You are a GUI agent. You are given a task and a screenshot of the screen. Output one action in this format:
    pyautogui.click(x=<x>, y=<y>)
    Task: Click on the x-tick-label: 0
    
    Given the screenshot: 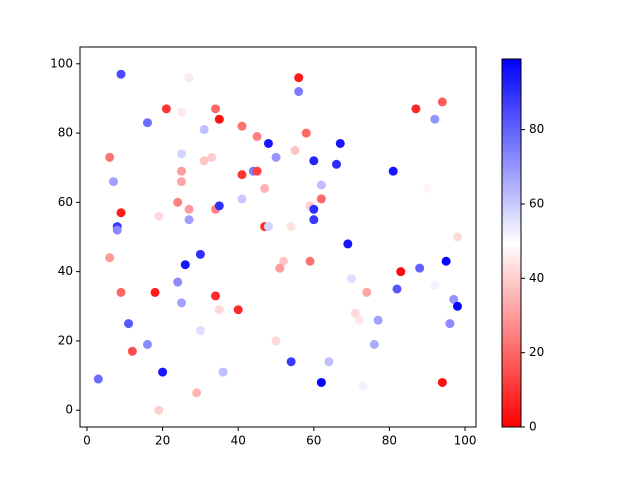 What is the action you would take?
    pyautogui.click(x=87, y=441)
    